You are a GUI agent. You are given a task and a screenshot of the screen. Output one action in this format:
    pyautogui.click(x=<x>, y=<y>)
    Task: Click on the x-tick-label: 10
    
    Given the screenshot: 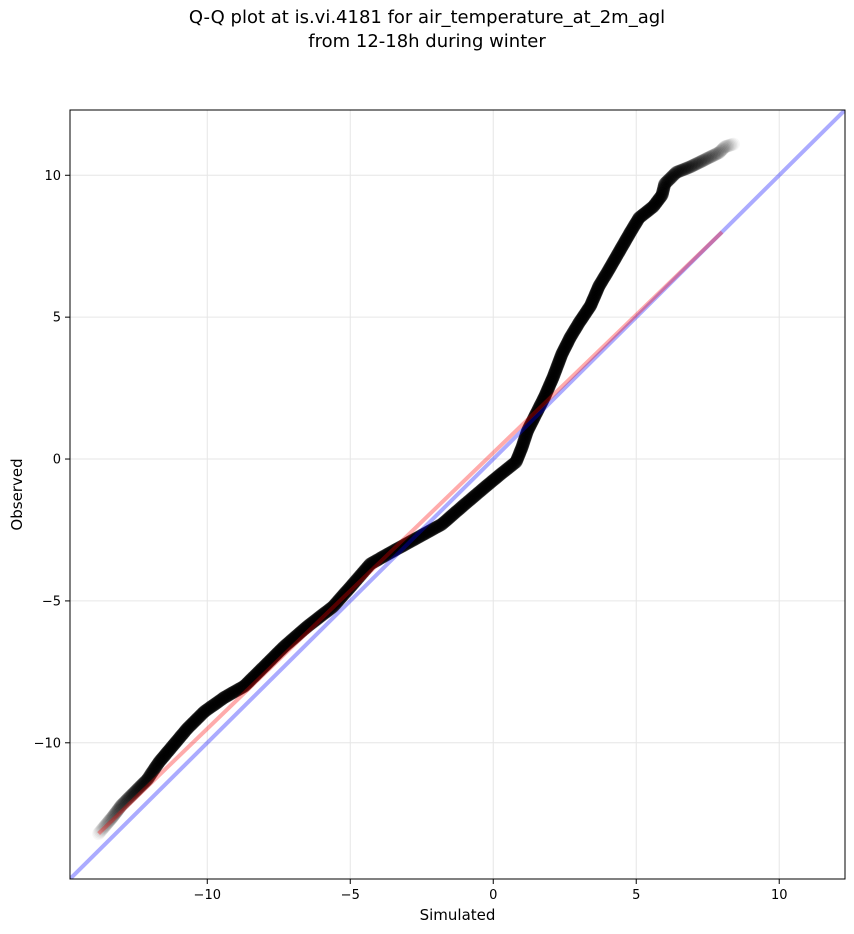 What is the action you would take?
    pyautogui.click(x=779, y=895)
    